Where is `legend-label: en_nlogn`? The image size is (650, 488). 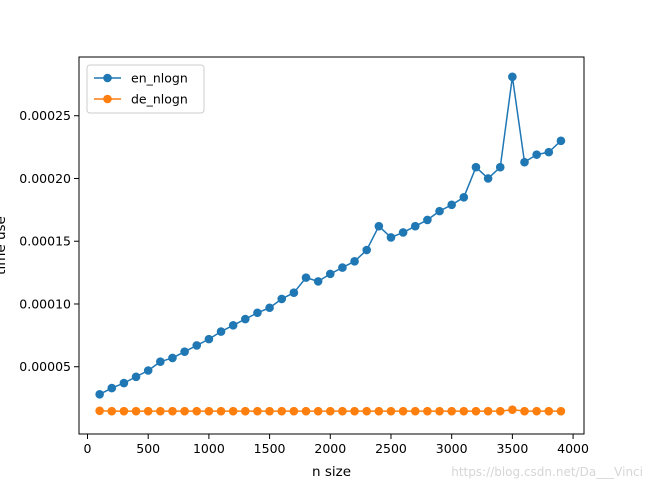
legend-label: en_nlogn is located at coordinates (159, 78).